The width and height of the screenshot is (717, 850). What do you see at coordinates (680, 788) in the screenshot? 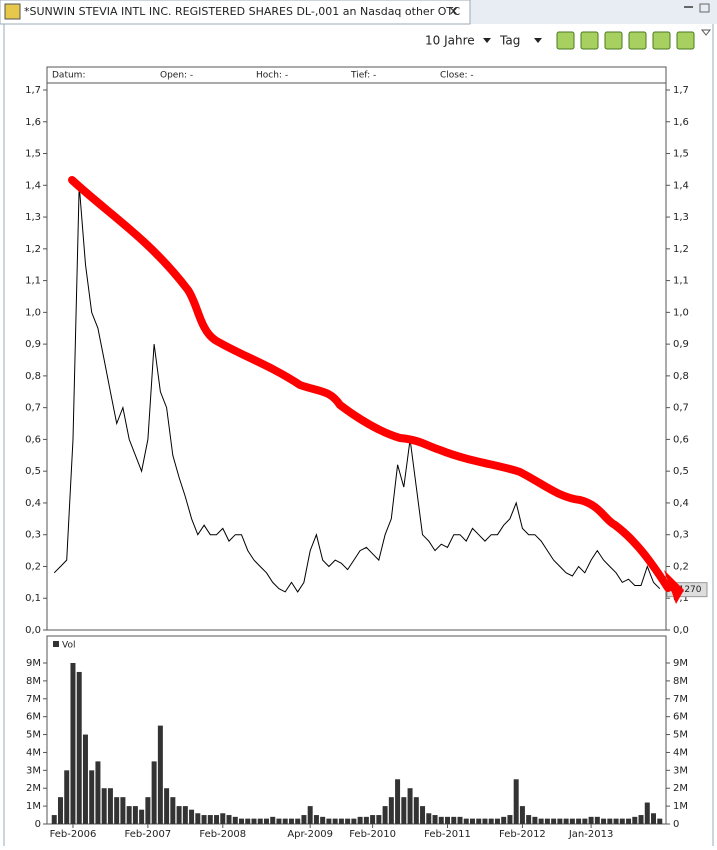
I see `y-tick-label: 2M` at bounding box center [680, 788].